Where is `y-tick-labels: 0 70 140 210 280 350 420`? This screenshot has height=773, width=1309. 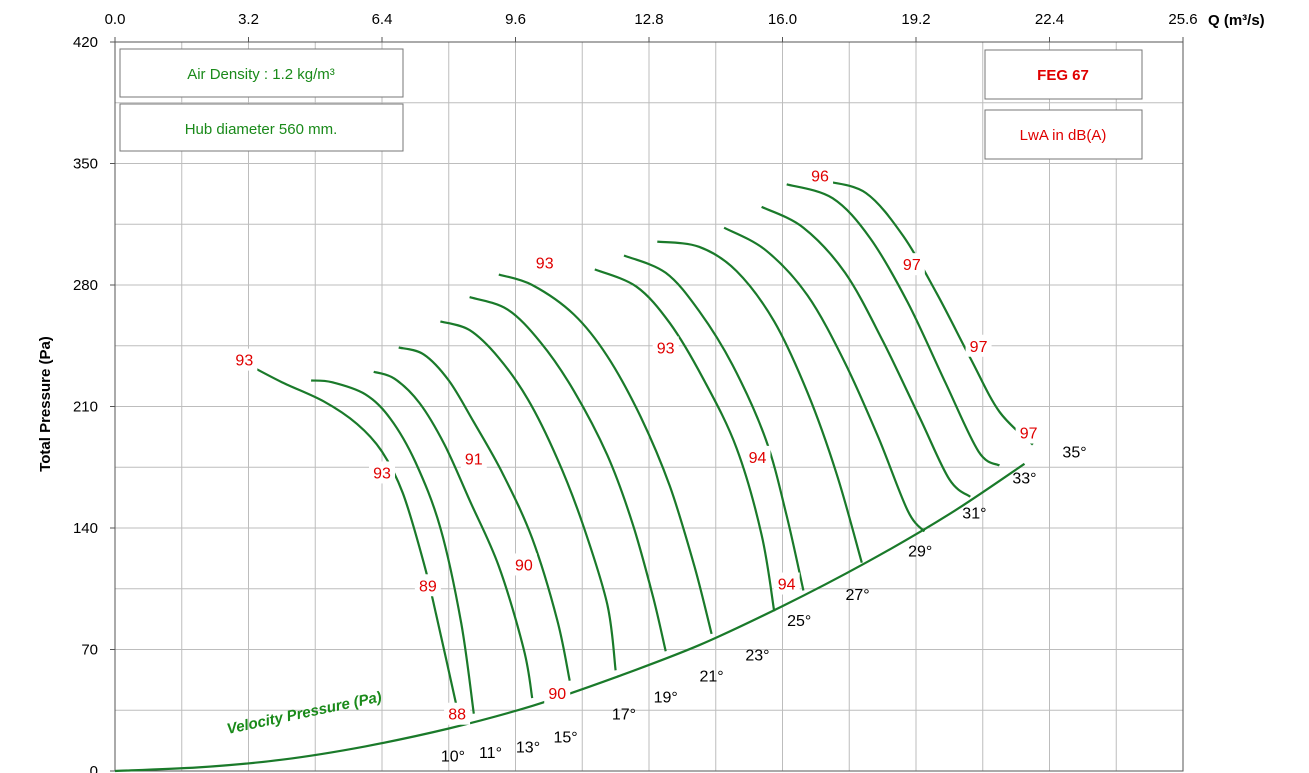
y-tick-labels: 0 70 140 210 280 350 420 is located at coordinates (94, 403).